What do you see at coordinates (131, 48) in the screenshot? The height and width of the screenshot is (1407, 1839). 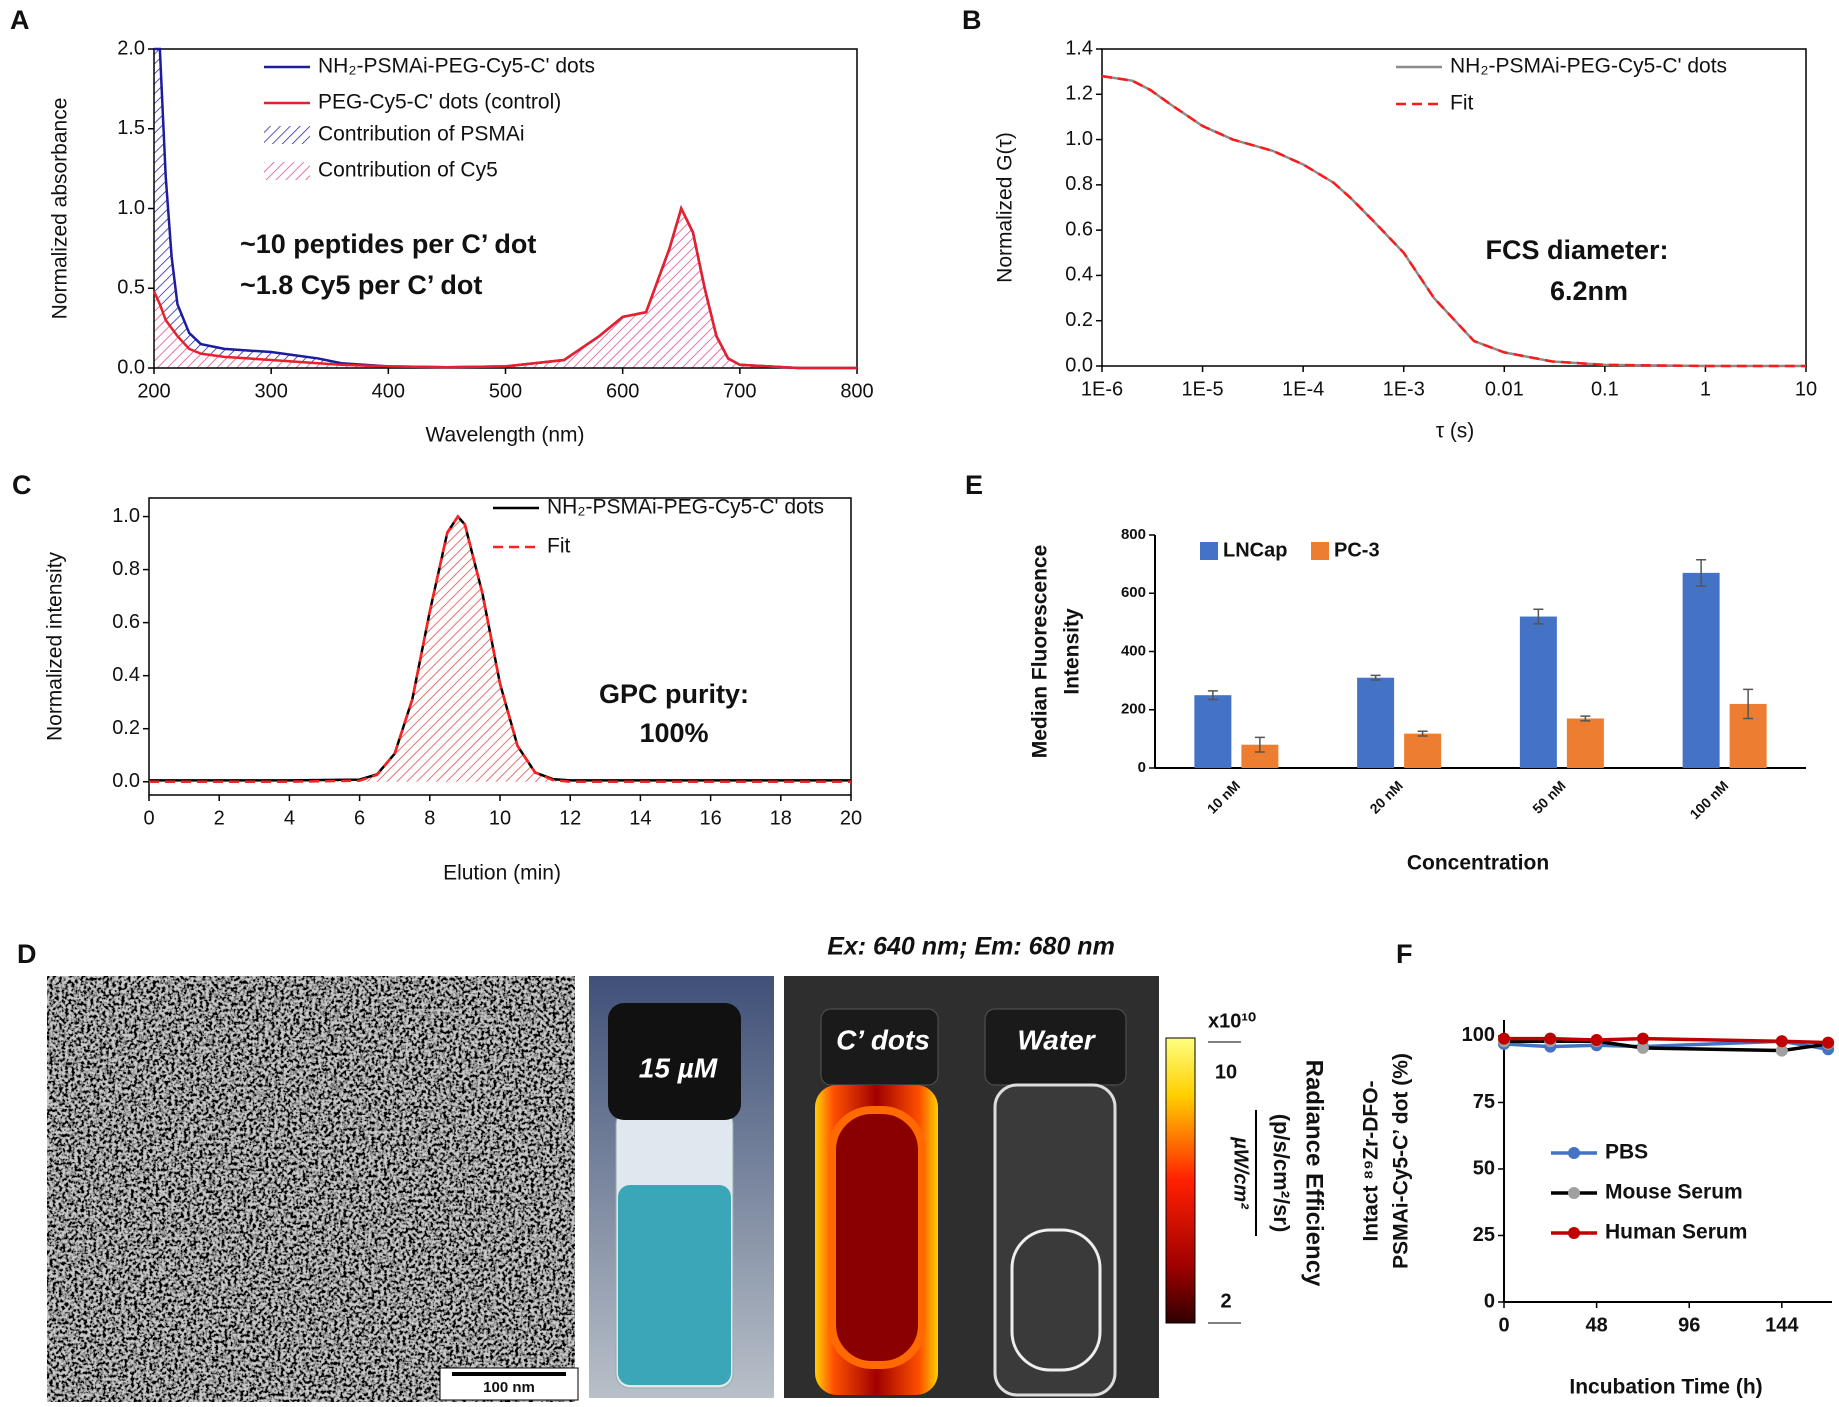 I see `y-tick-label: 2.0` at bounding box center [131, 48].